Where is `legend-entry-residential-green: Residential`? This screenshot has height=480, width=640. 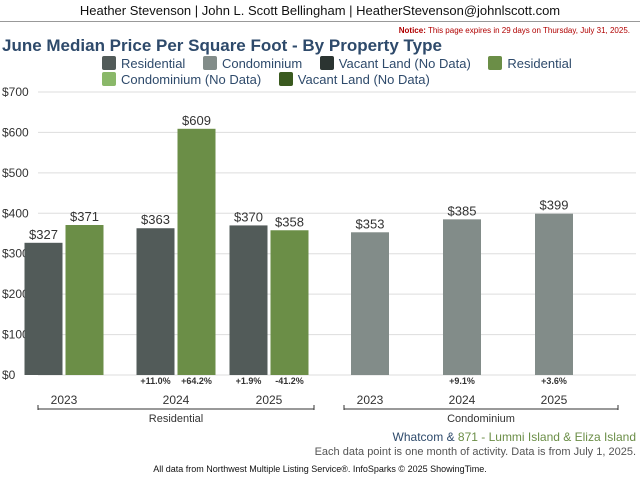
legend-entry-residential-green: Residential is located at coordinates (530, 63).